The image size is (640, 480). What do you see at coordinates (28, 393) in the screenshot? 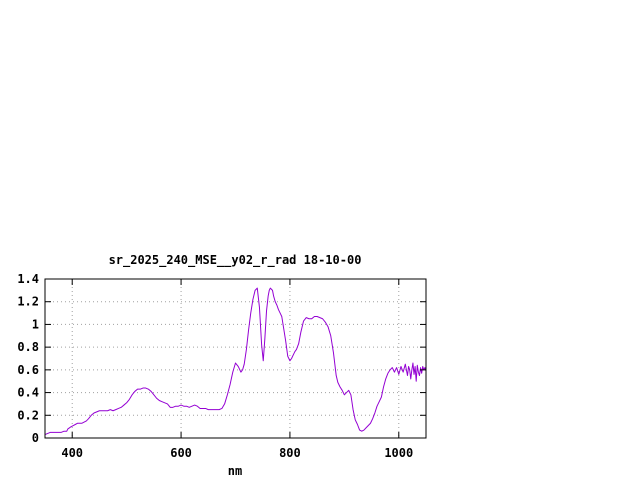
I see `y-tick-label: 0.4` at bounding box center [28, 393].